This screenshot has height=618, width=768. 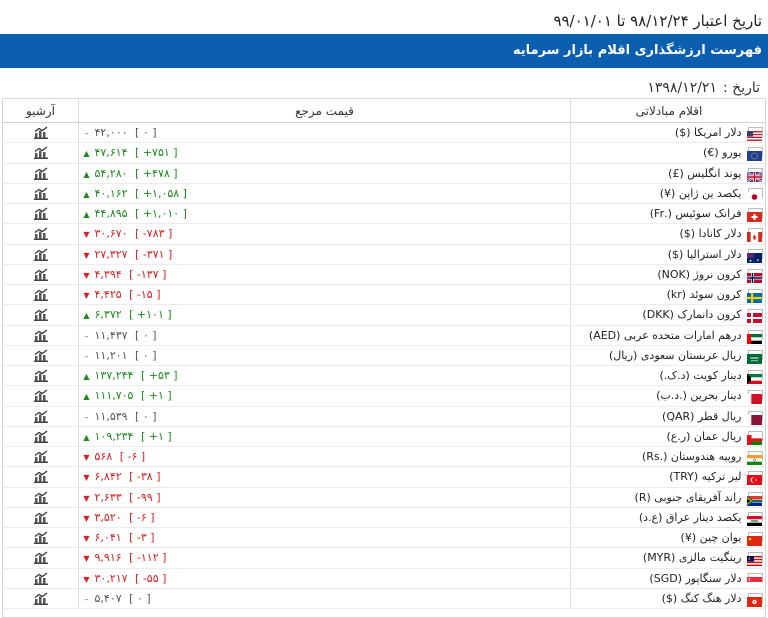 I want to click on item-name: درهم امارات متحده عربی (AED), so click(x=665, y=335).